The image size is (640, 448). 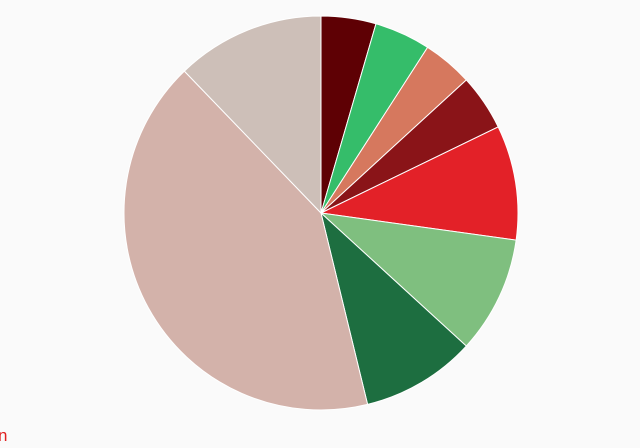 What do you see at coordinates (4, 435) in the screenshot?
I see `legend-fragment-text: n` at bounding box center [4, 435].